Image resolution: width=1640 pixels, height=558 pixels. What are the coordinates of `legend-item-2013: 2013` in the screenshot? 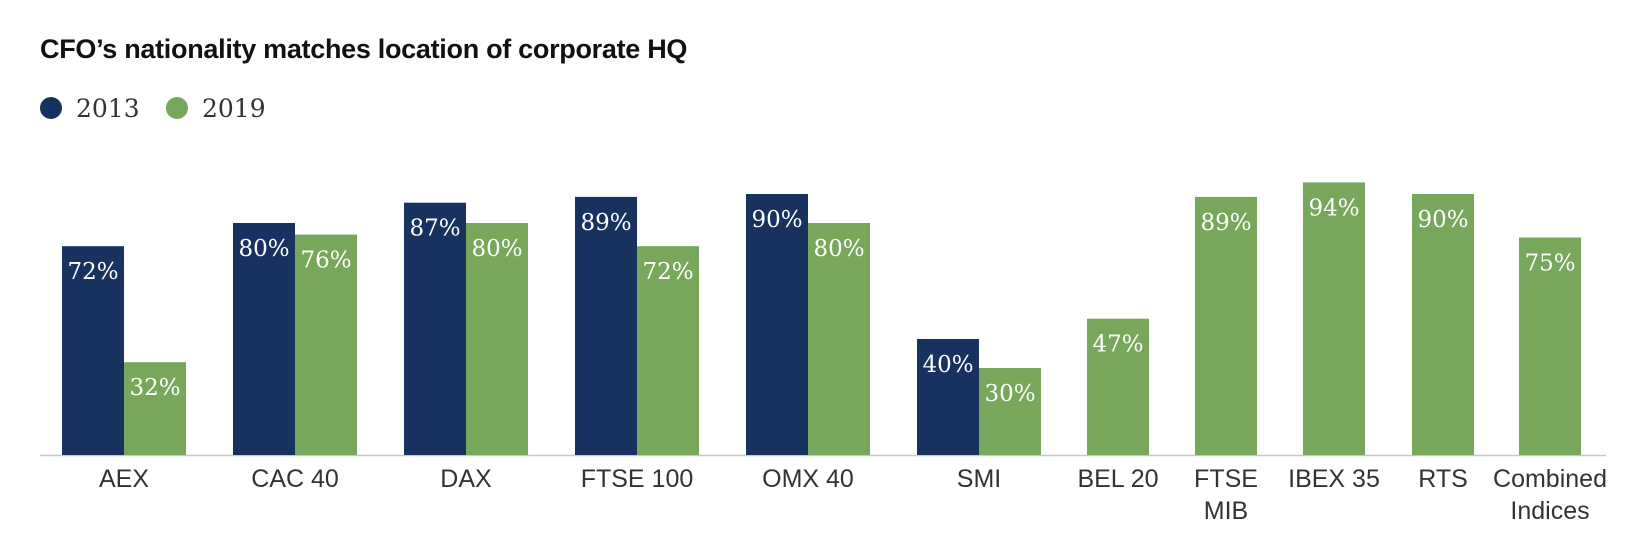 It's located at (90, 108).